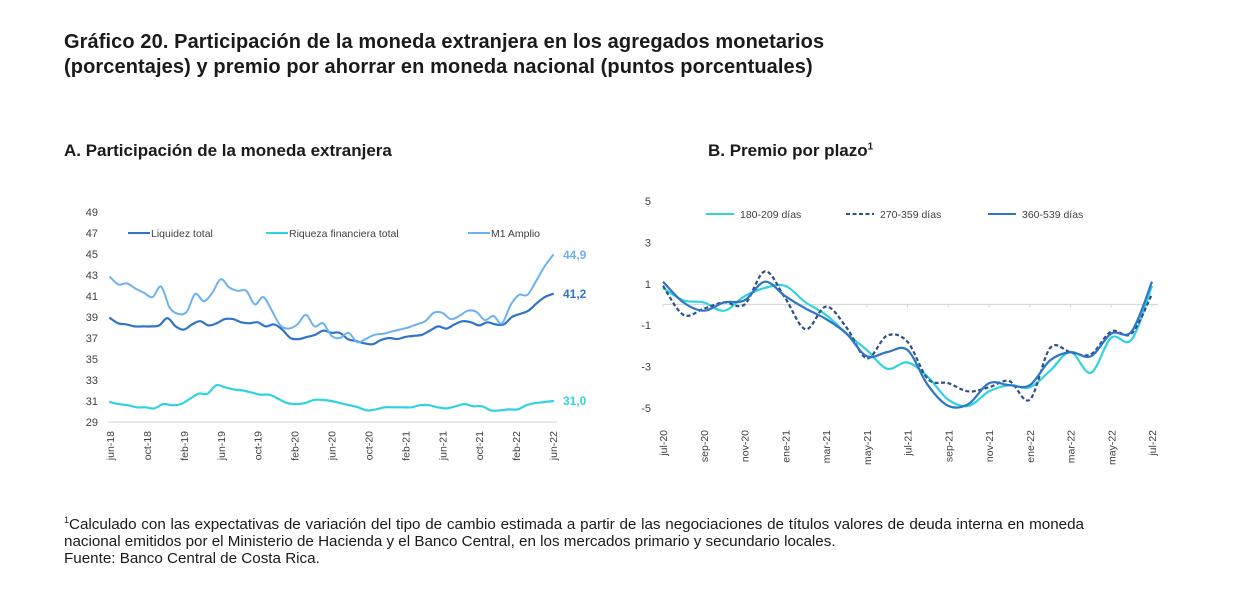  Describe the element at coordinates (1052, 215) in the screenshot. I see `legend-label: 360-539 días` at that location.